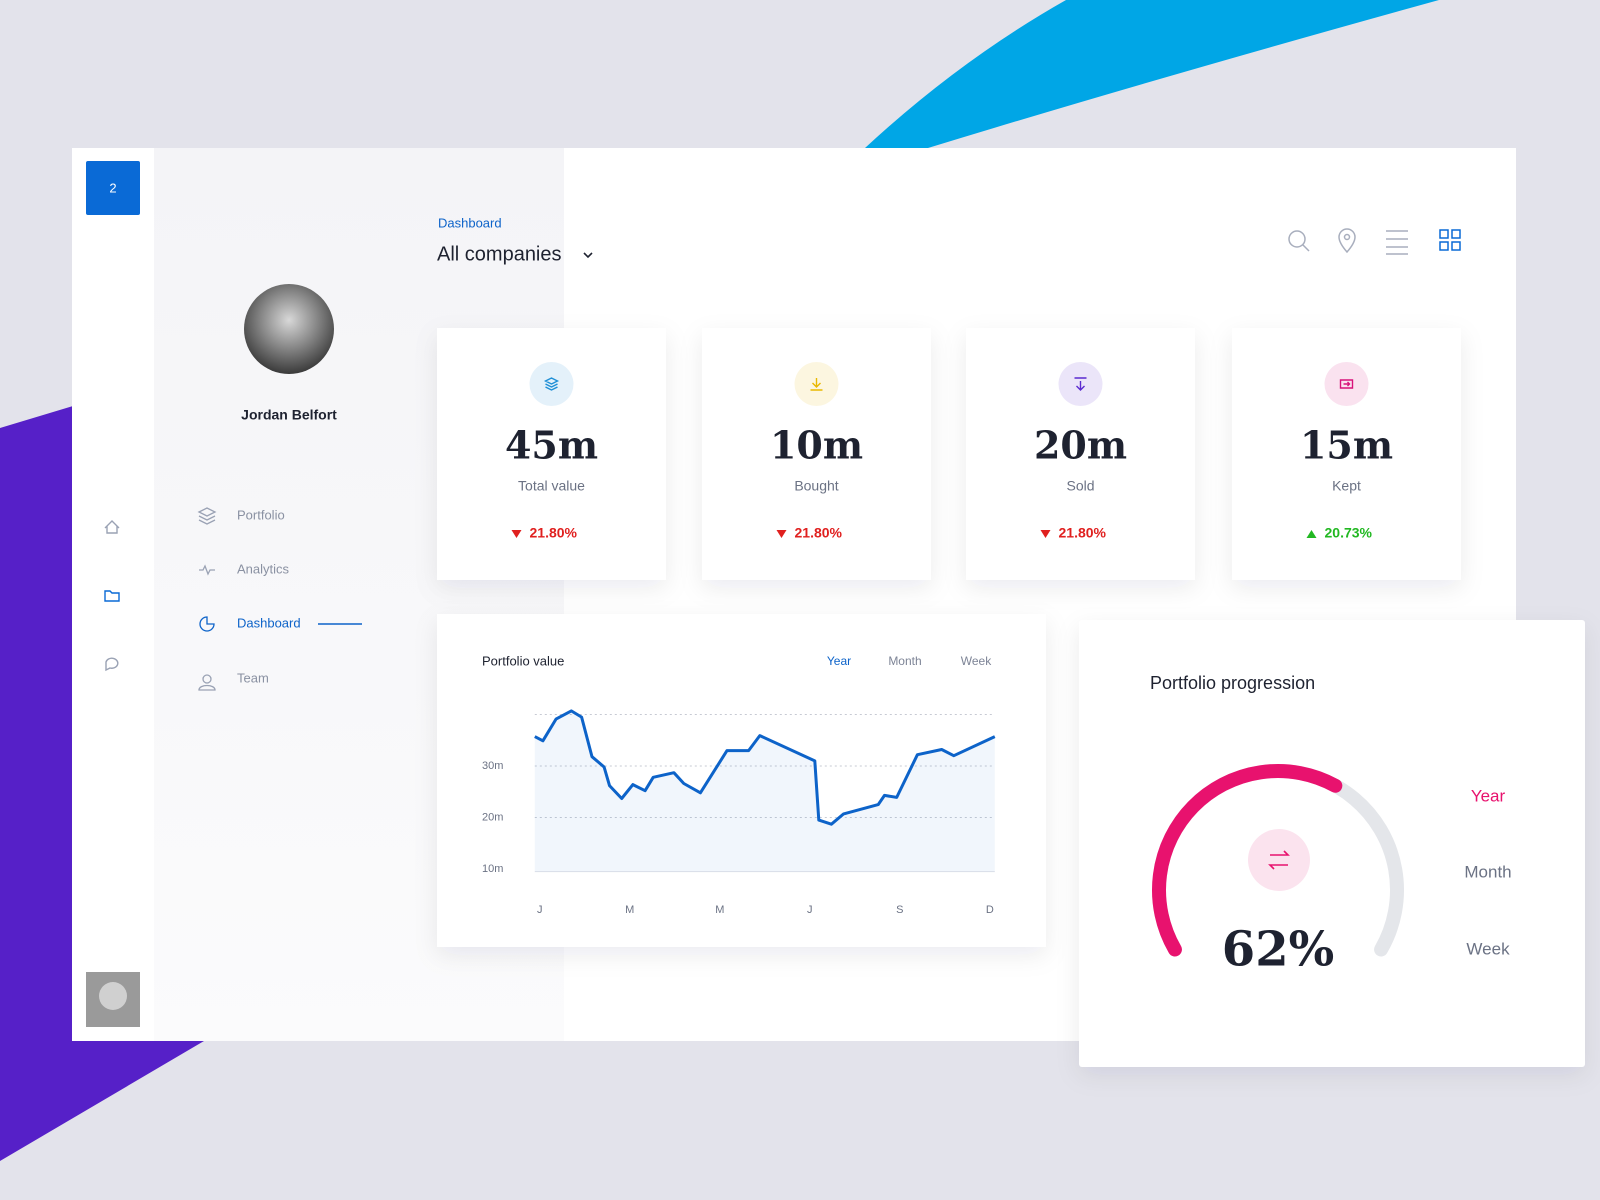 The image size is (1600, 1200). Describe the element at coordinates (816, 445) in the screenshot. I see `stat-value: 10m` at that location.